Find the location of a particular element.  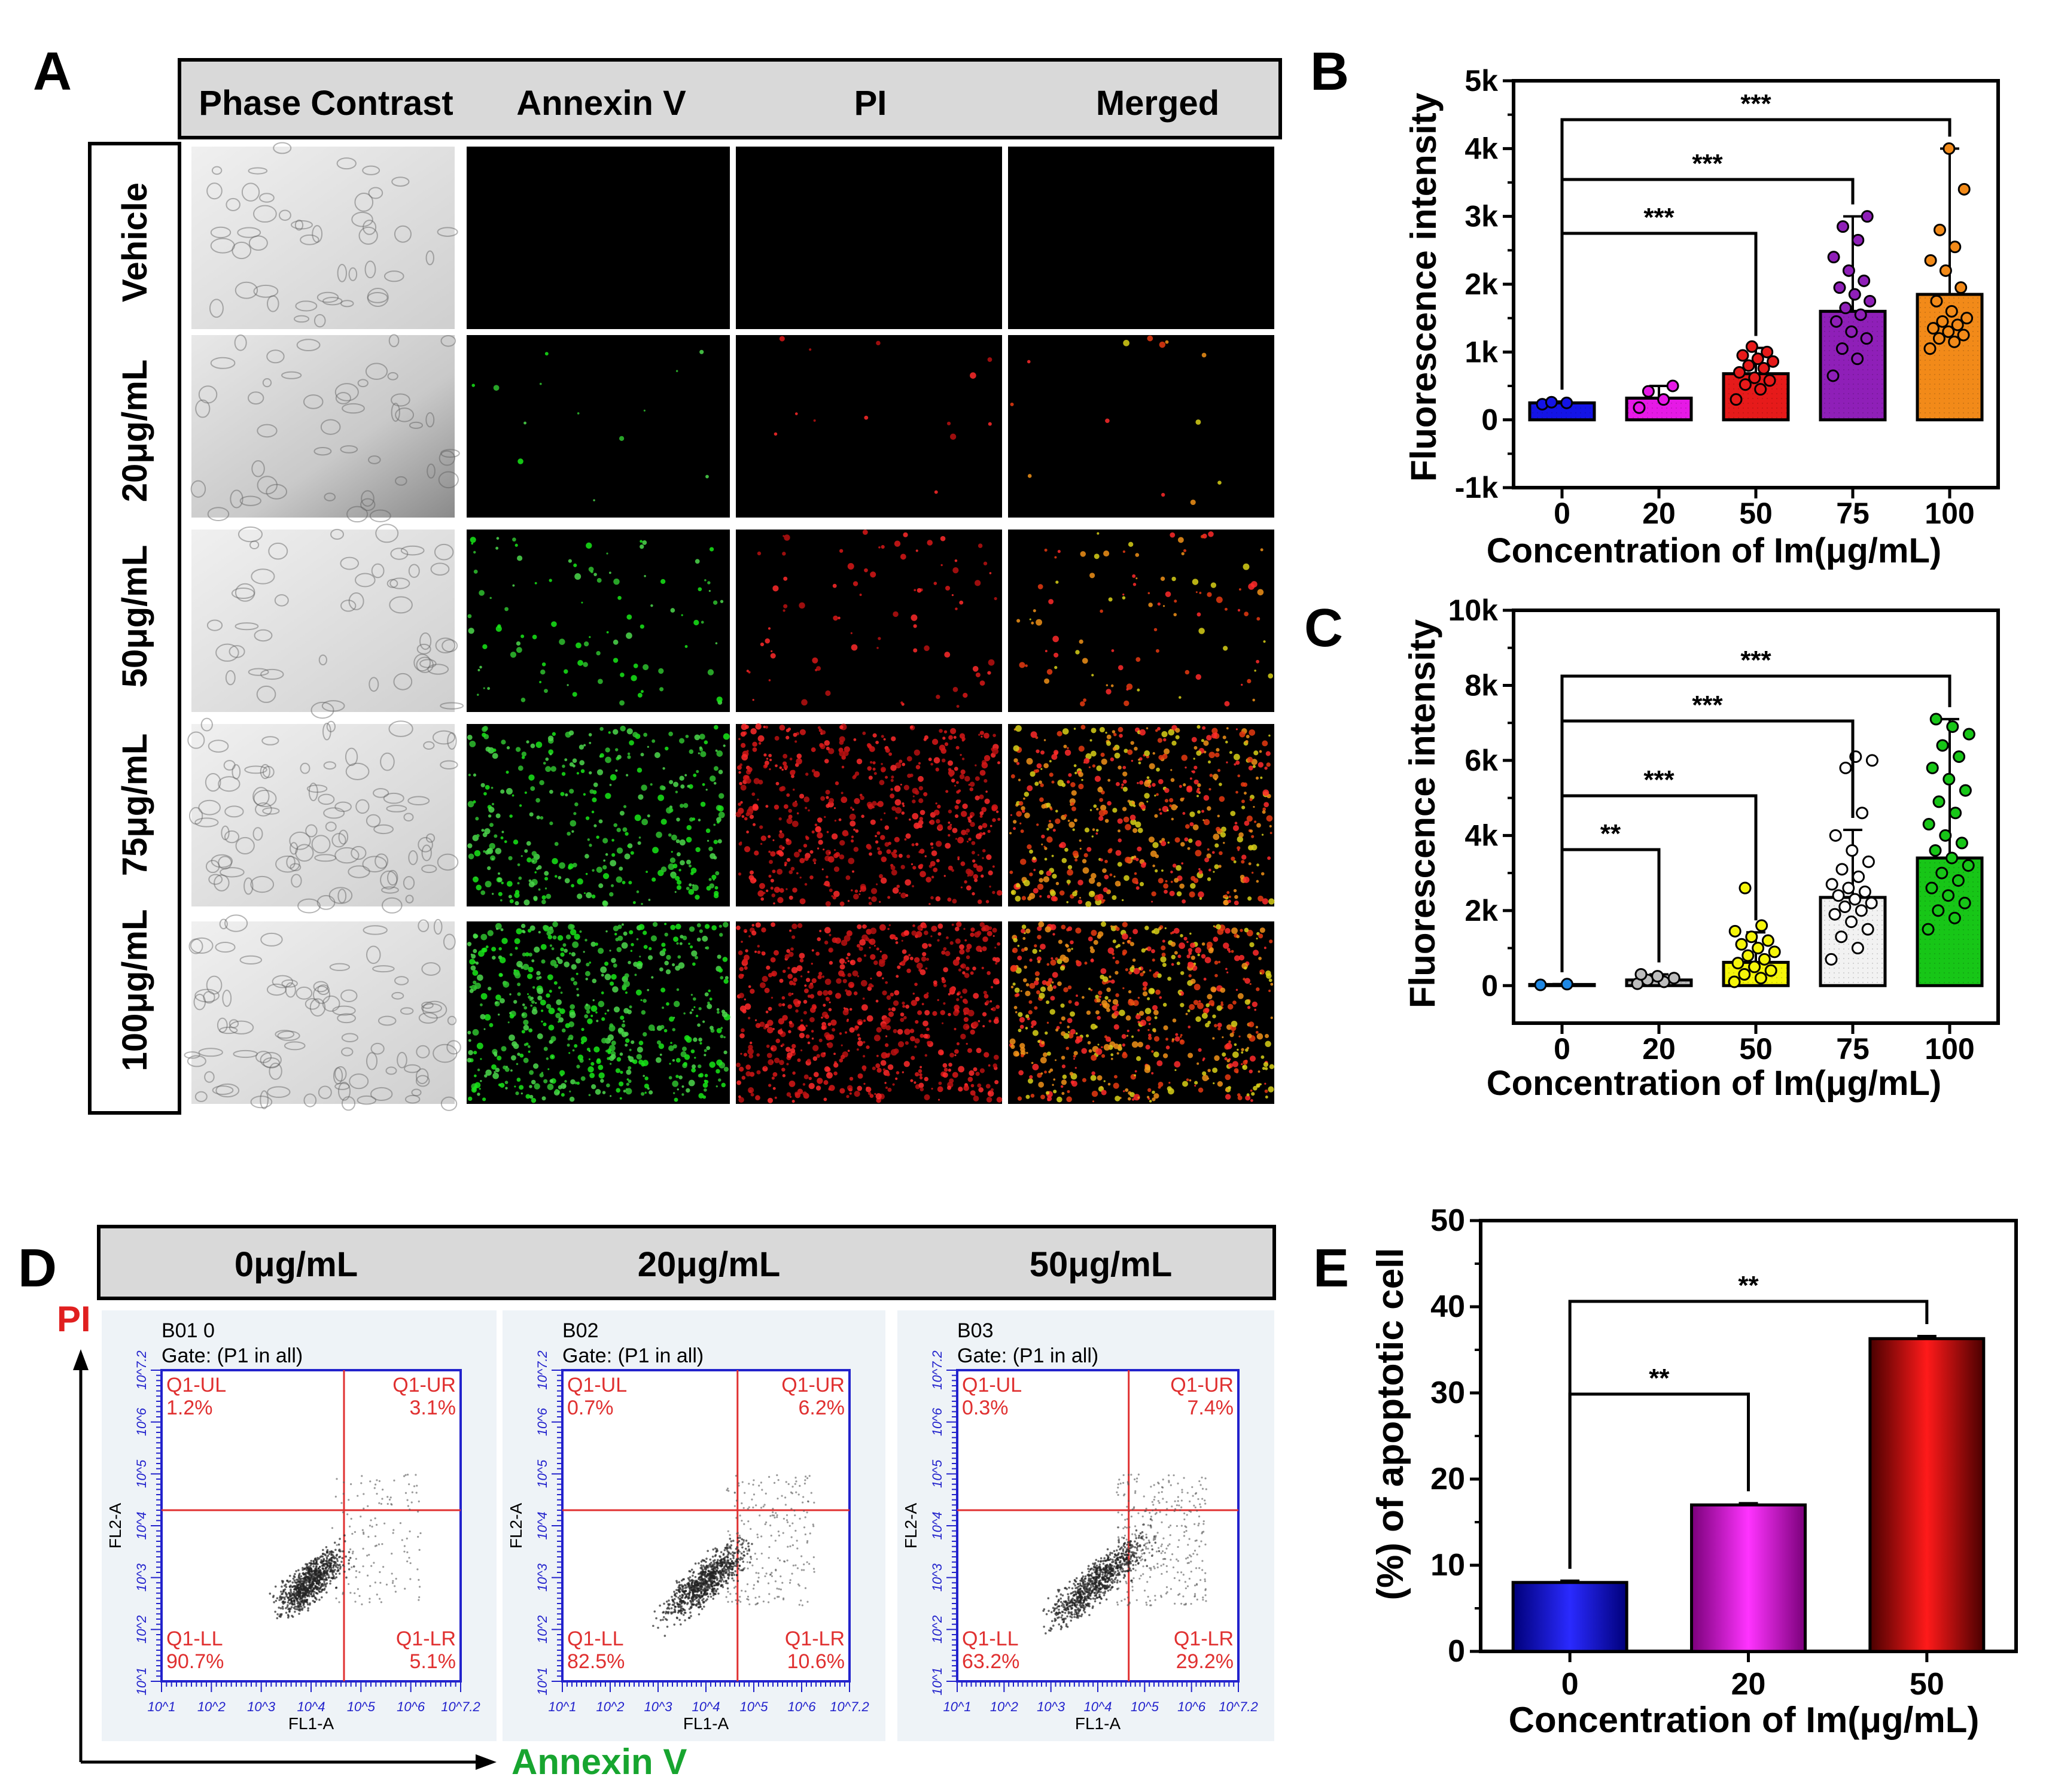

panel-d-header is located at coordinates (686, 1262).